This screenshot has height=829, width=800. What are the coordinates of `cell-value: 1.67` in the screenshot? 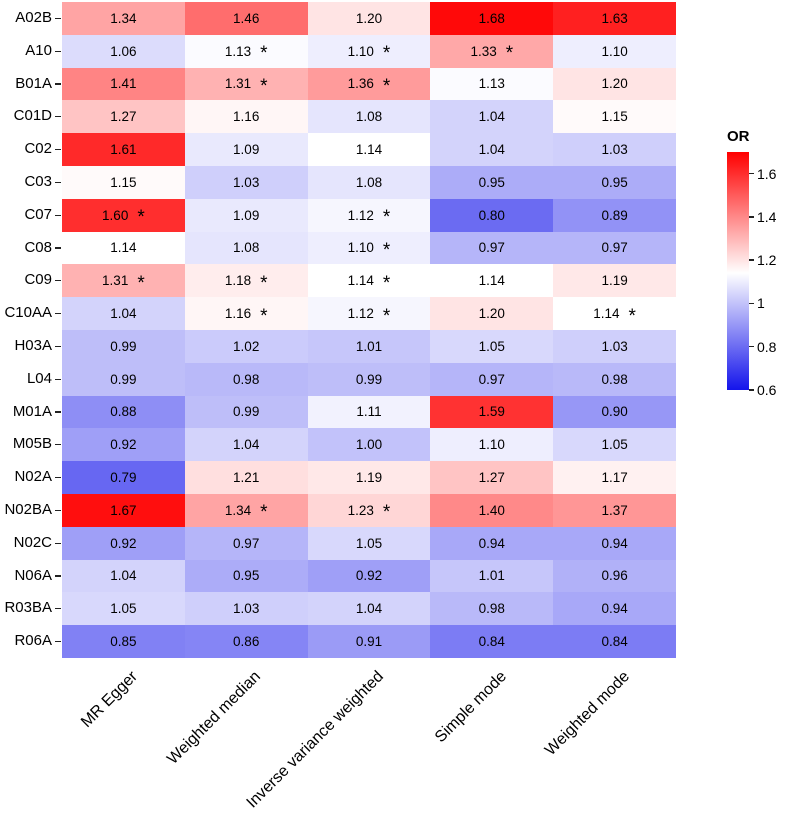 It's located at (123, 510).